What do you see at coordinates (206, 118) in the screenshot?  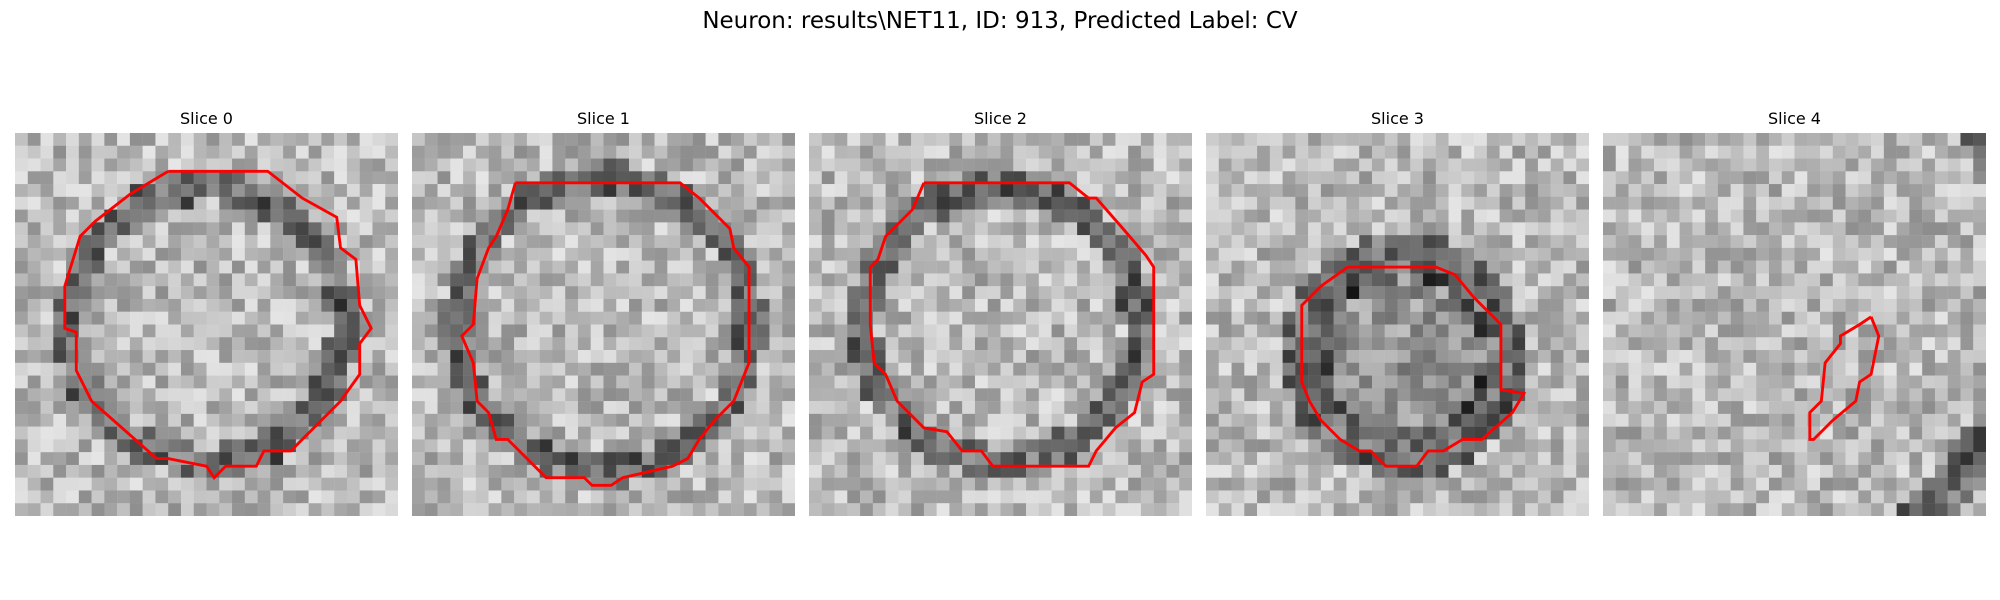 I see `slice-title-0: Slice 0` at bounding box center [206, 118].